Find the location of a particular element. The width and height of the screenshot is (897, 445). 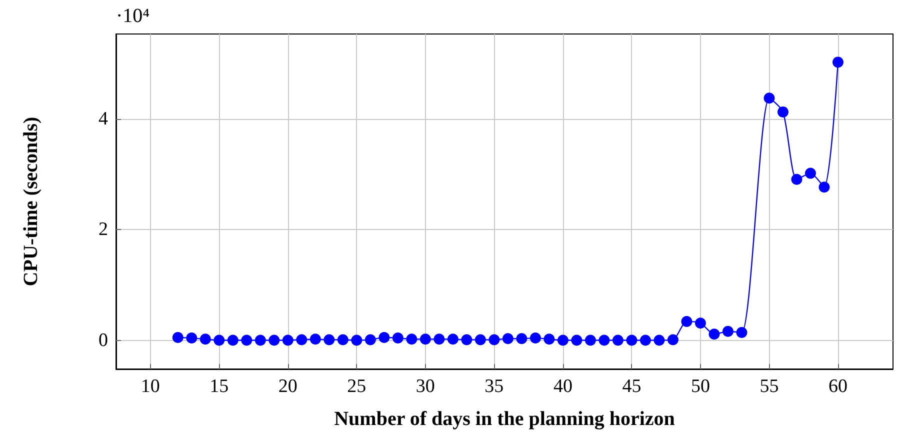

x-tick-label: 30 is located at coordinates (425, 386).